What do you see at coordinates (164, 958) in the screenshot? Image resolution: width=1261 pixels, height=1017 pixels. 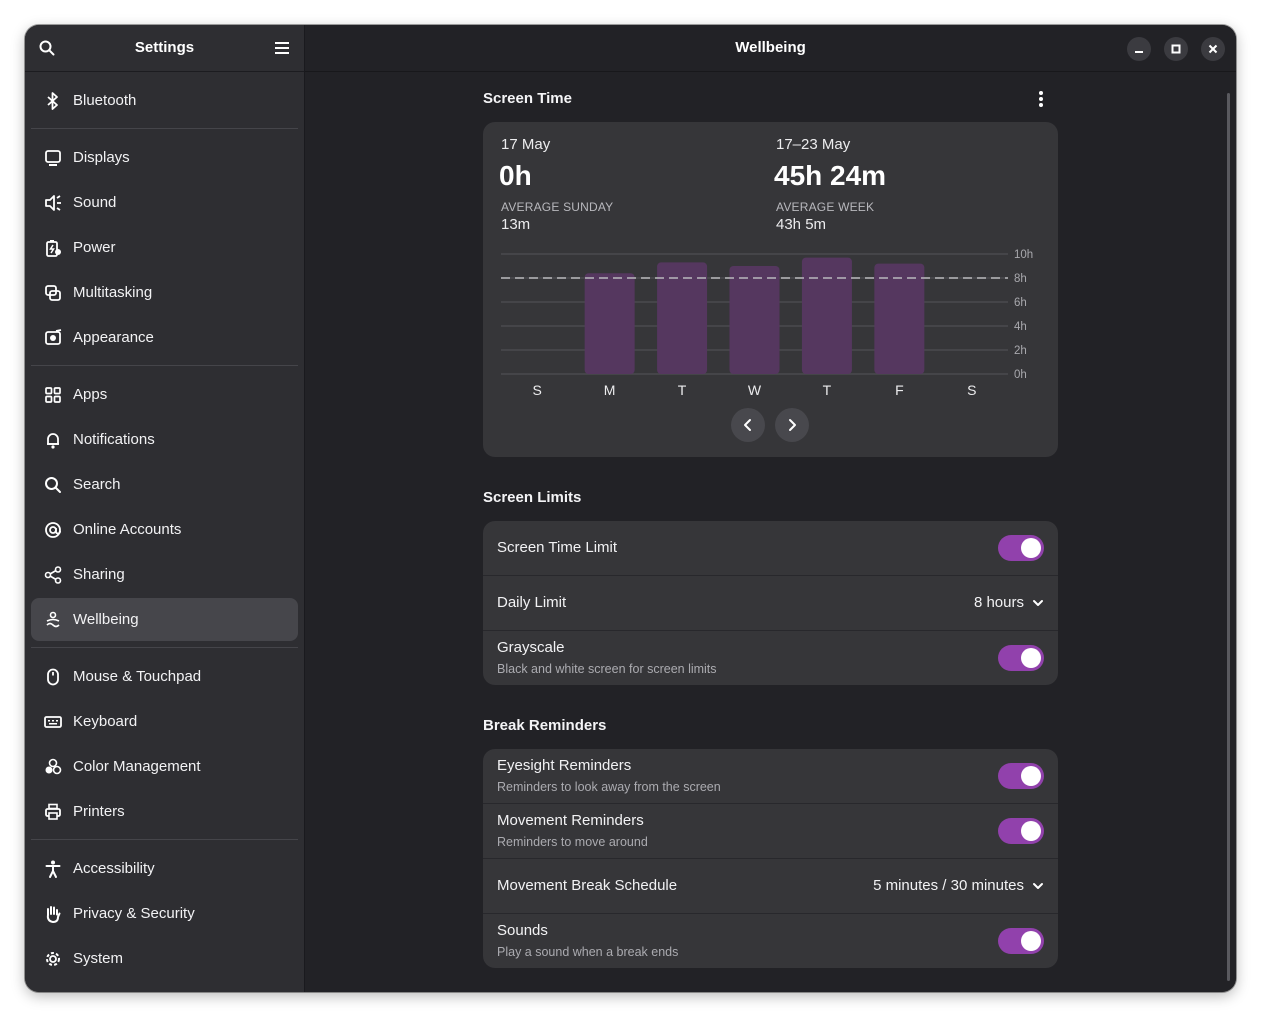 I see `sidebar-item-system: System` at bounding box center [164, 958].